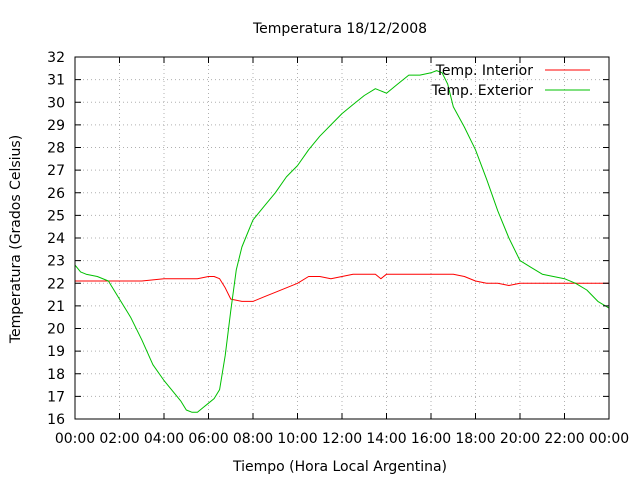  Describe the element at coordinates (56, 420) in the screenshot. I see `y-tick-label: 16` at that location.